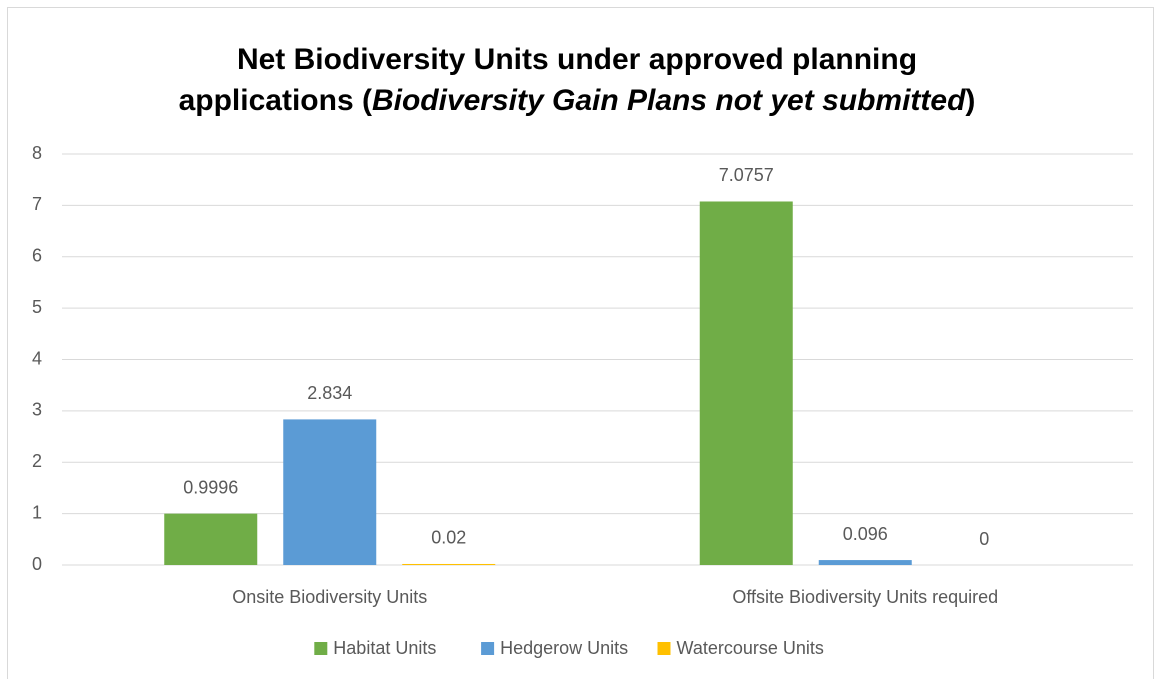 This screenshot has width=1155, height=679. Describe the element at coordinates (37, 204) in the screenshot. I see `y-tick-label: 7` at that location.